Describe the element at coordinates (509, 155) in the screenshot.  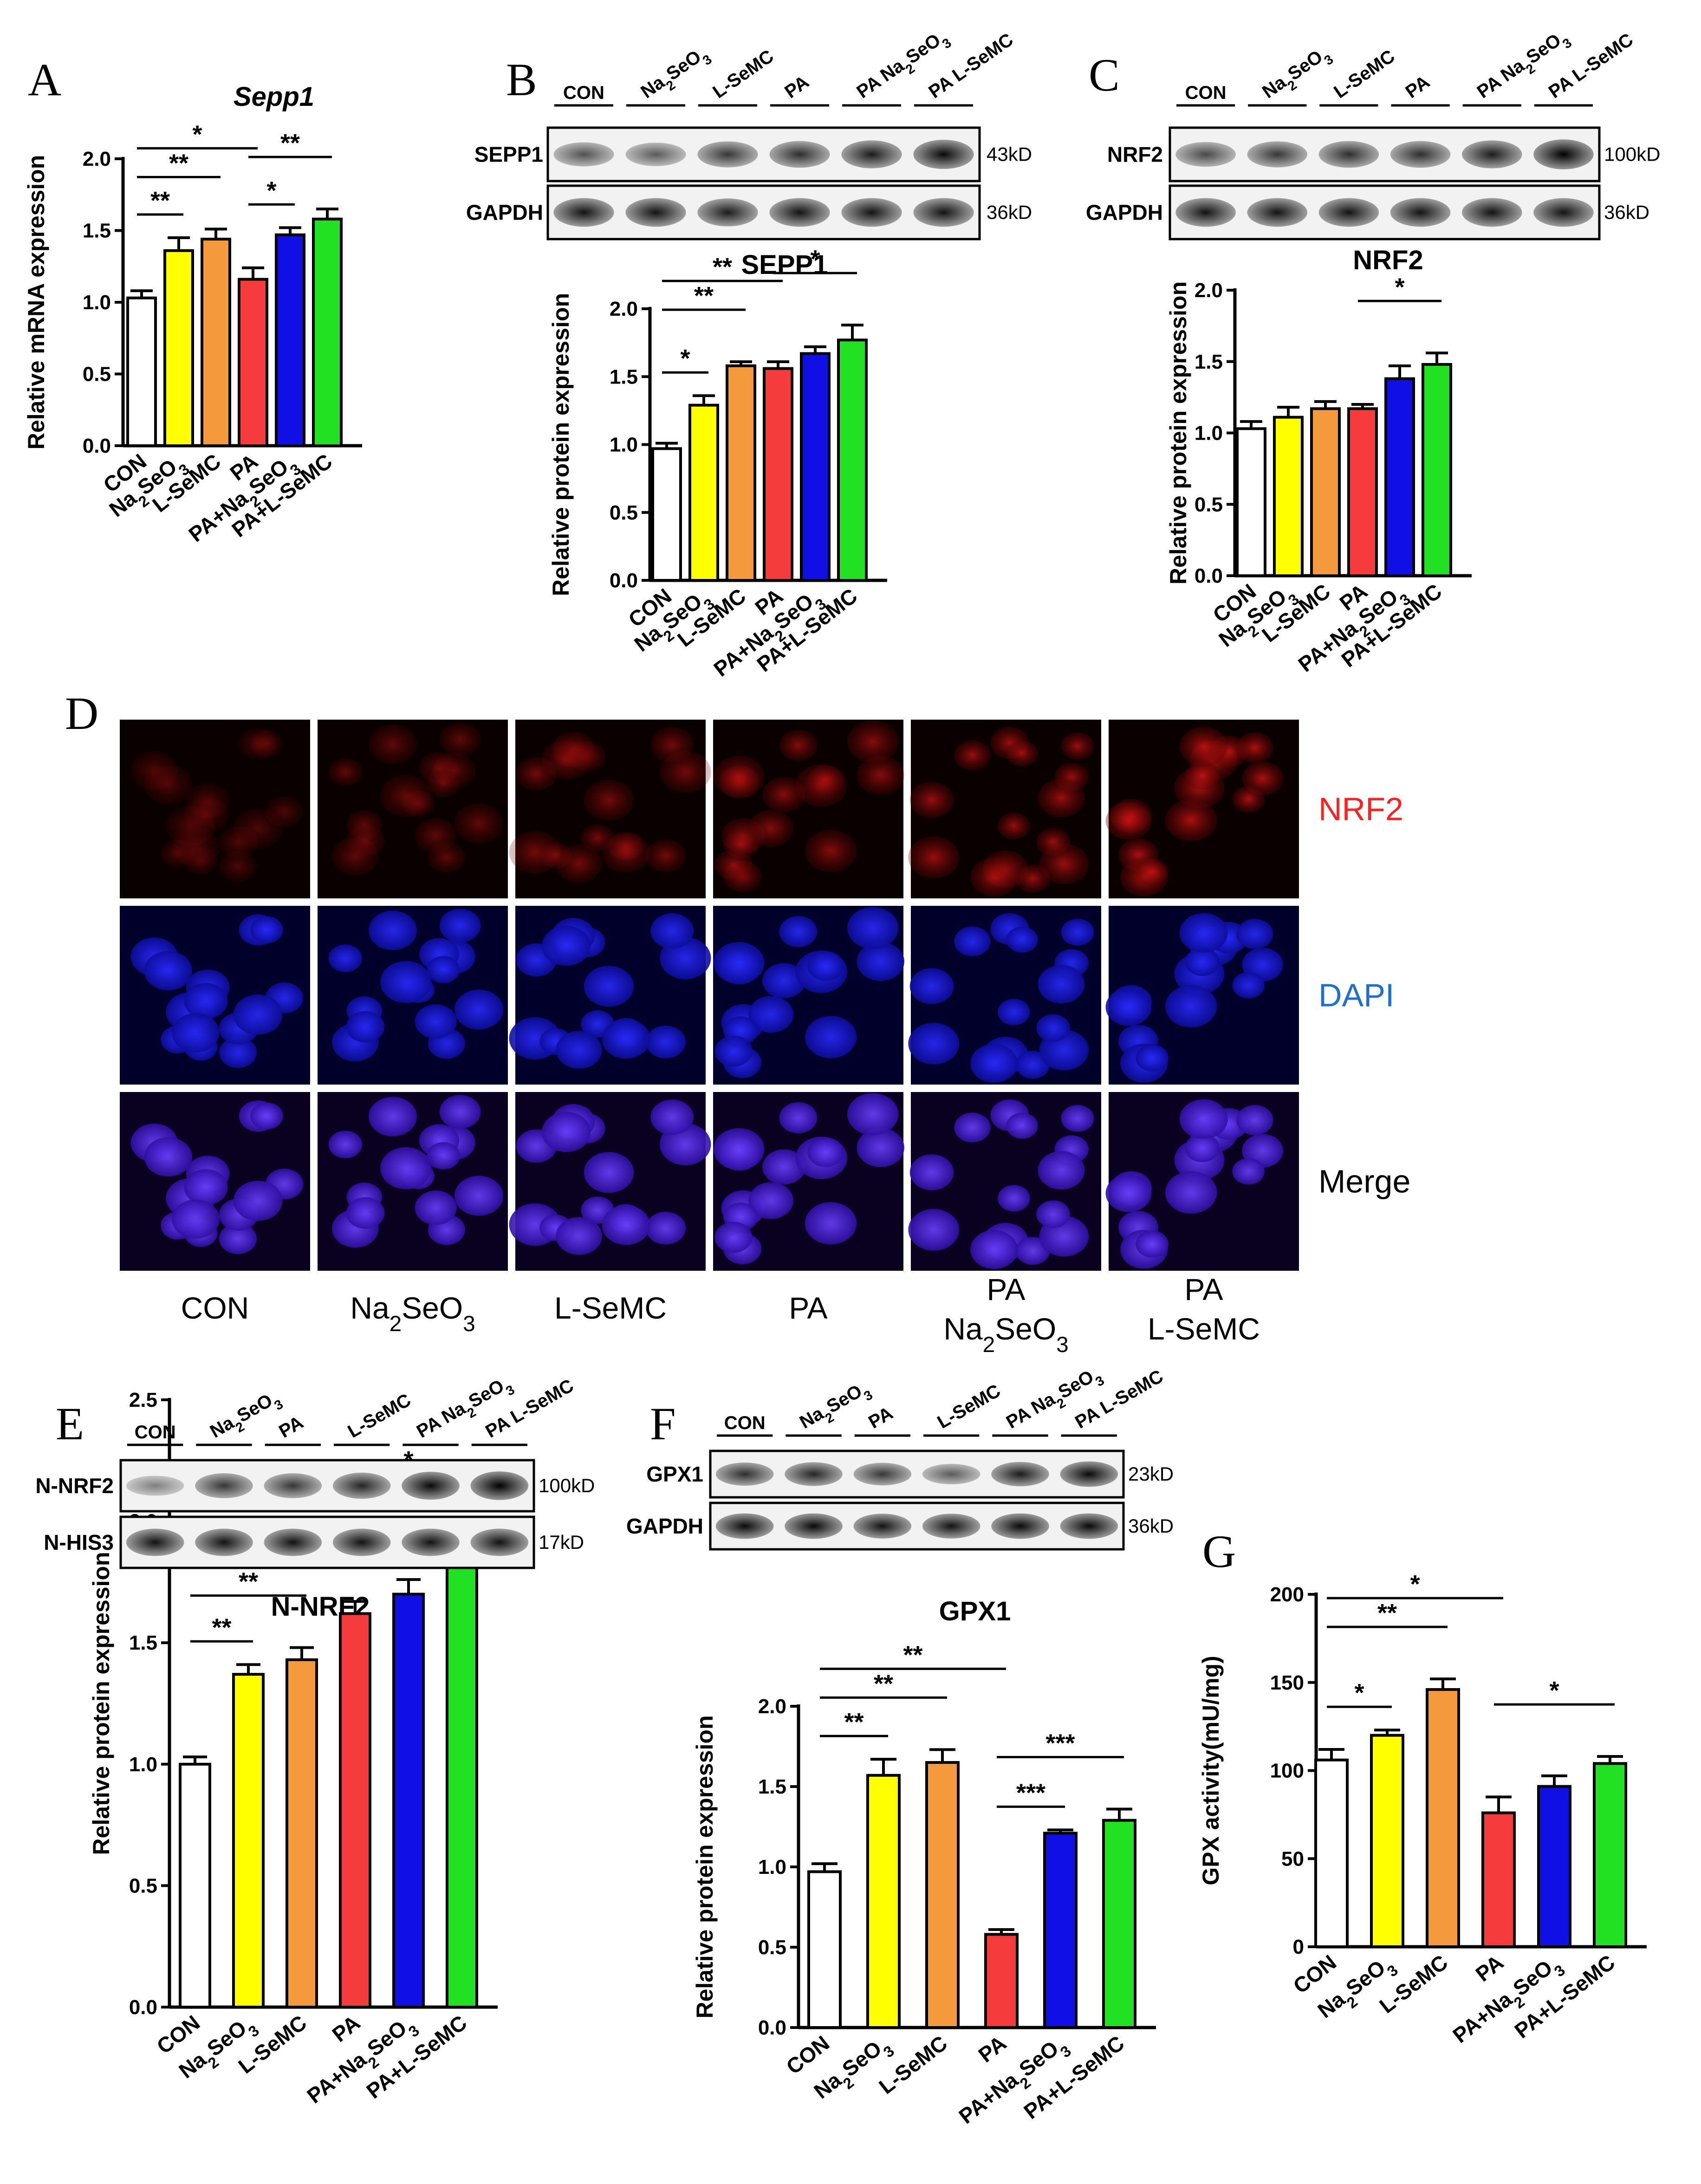
I see `blot-protein-label: SEPP1` at that location.